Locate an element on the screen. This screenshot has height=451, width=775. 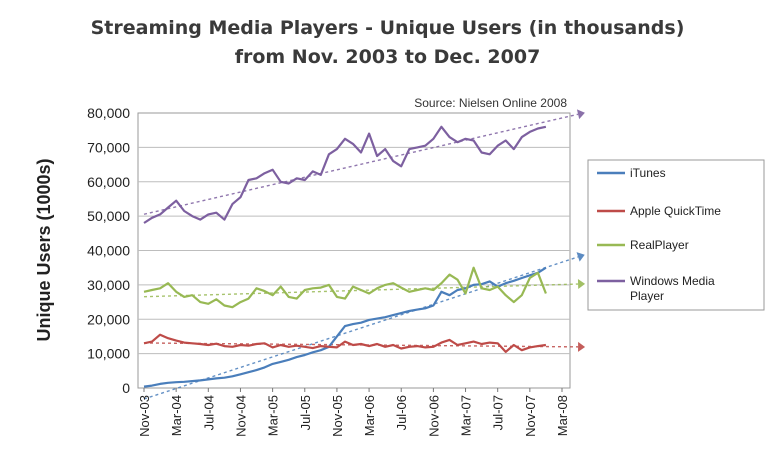
legend-label-wmp: Windows Media Player is located at coordinates (674, 288).